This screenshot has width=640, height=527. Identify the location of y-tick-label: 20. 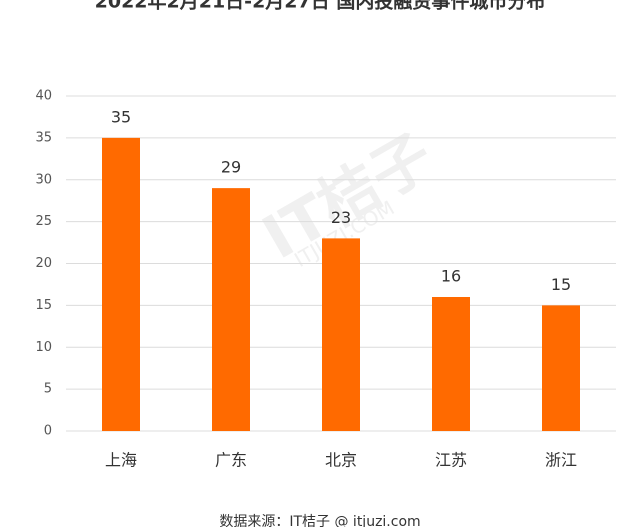
(43, 263).